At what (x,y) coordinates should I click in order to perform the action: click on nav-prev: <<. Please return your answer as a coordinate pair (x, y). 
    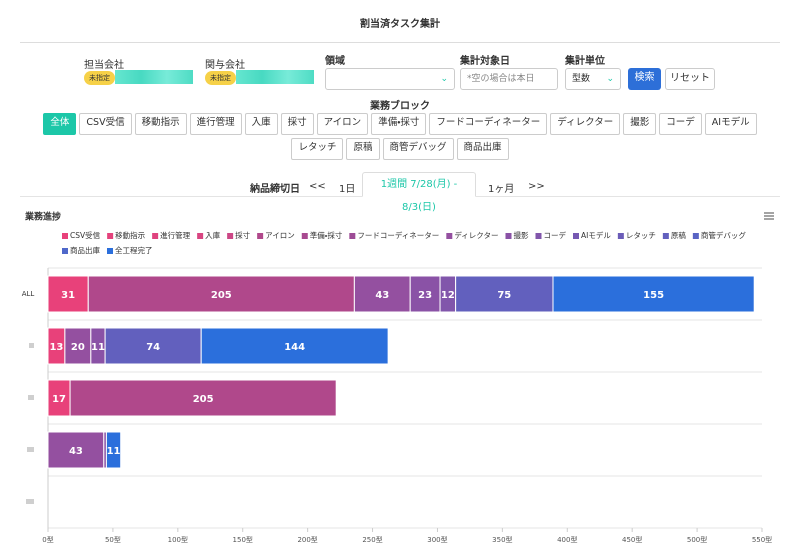
    Looking at the image, I should click on (317, 186).